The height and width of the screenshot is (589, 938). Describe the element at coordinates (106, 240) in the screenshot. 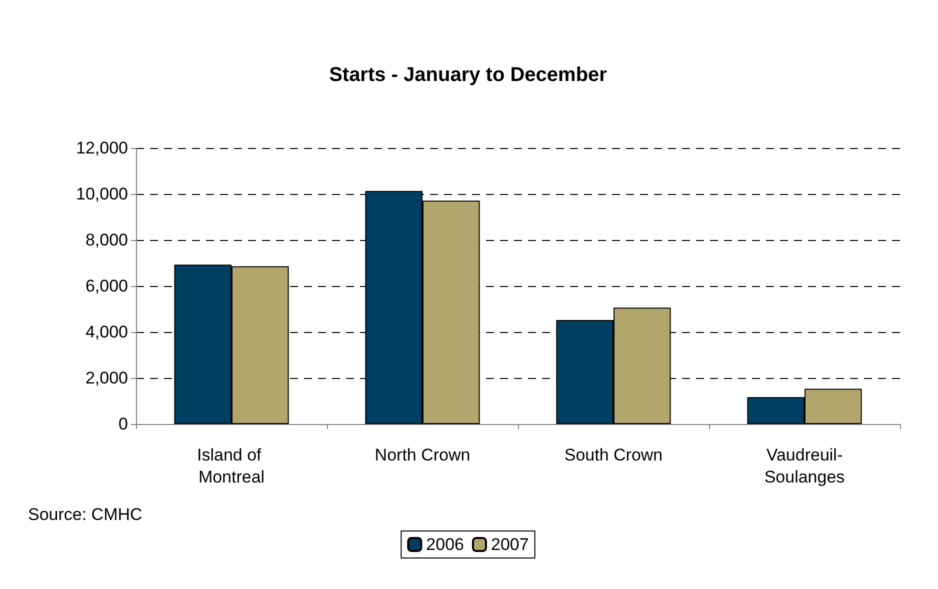

I see `y-tick-label: 8,000` at that location.